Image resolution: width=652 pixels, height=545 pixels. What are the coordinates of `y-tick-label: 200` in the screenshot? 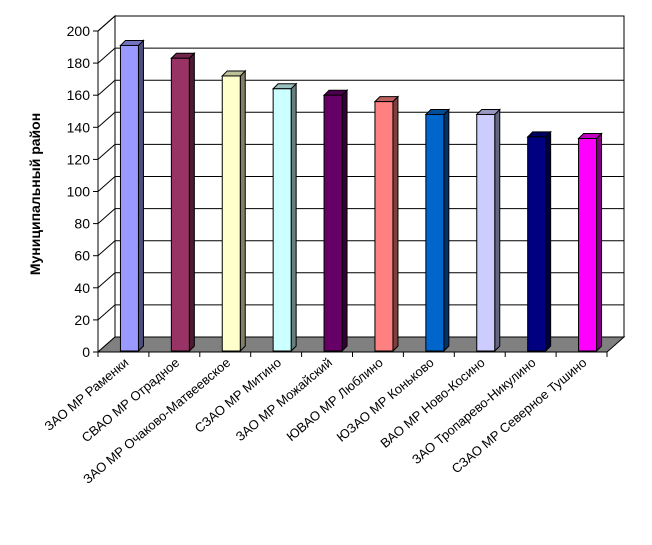 It's located at (79, 31).